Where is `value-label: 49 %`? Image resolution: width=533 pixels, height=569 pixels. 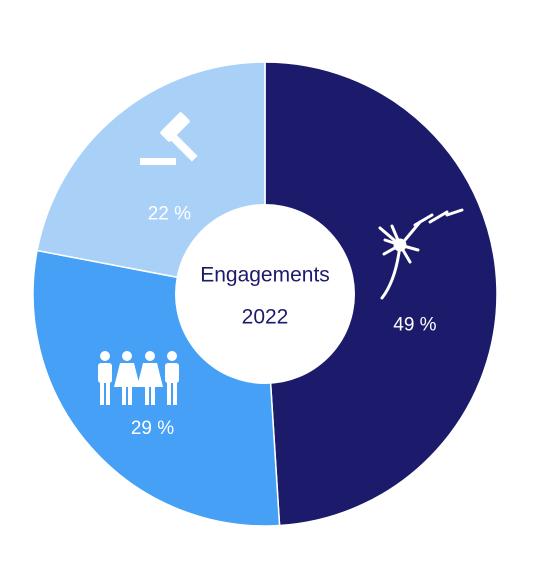 value-label: 49 % is located at coordinates (414, 324).